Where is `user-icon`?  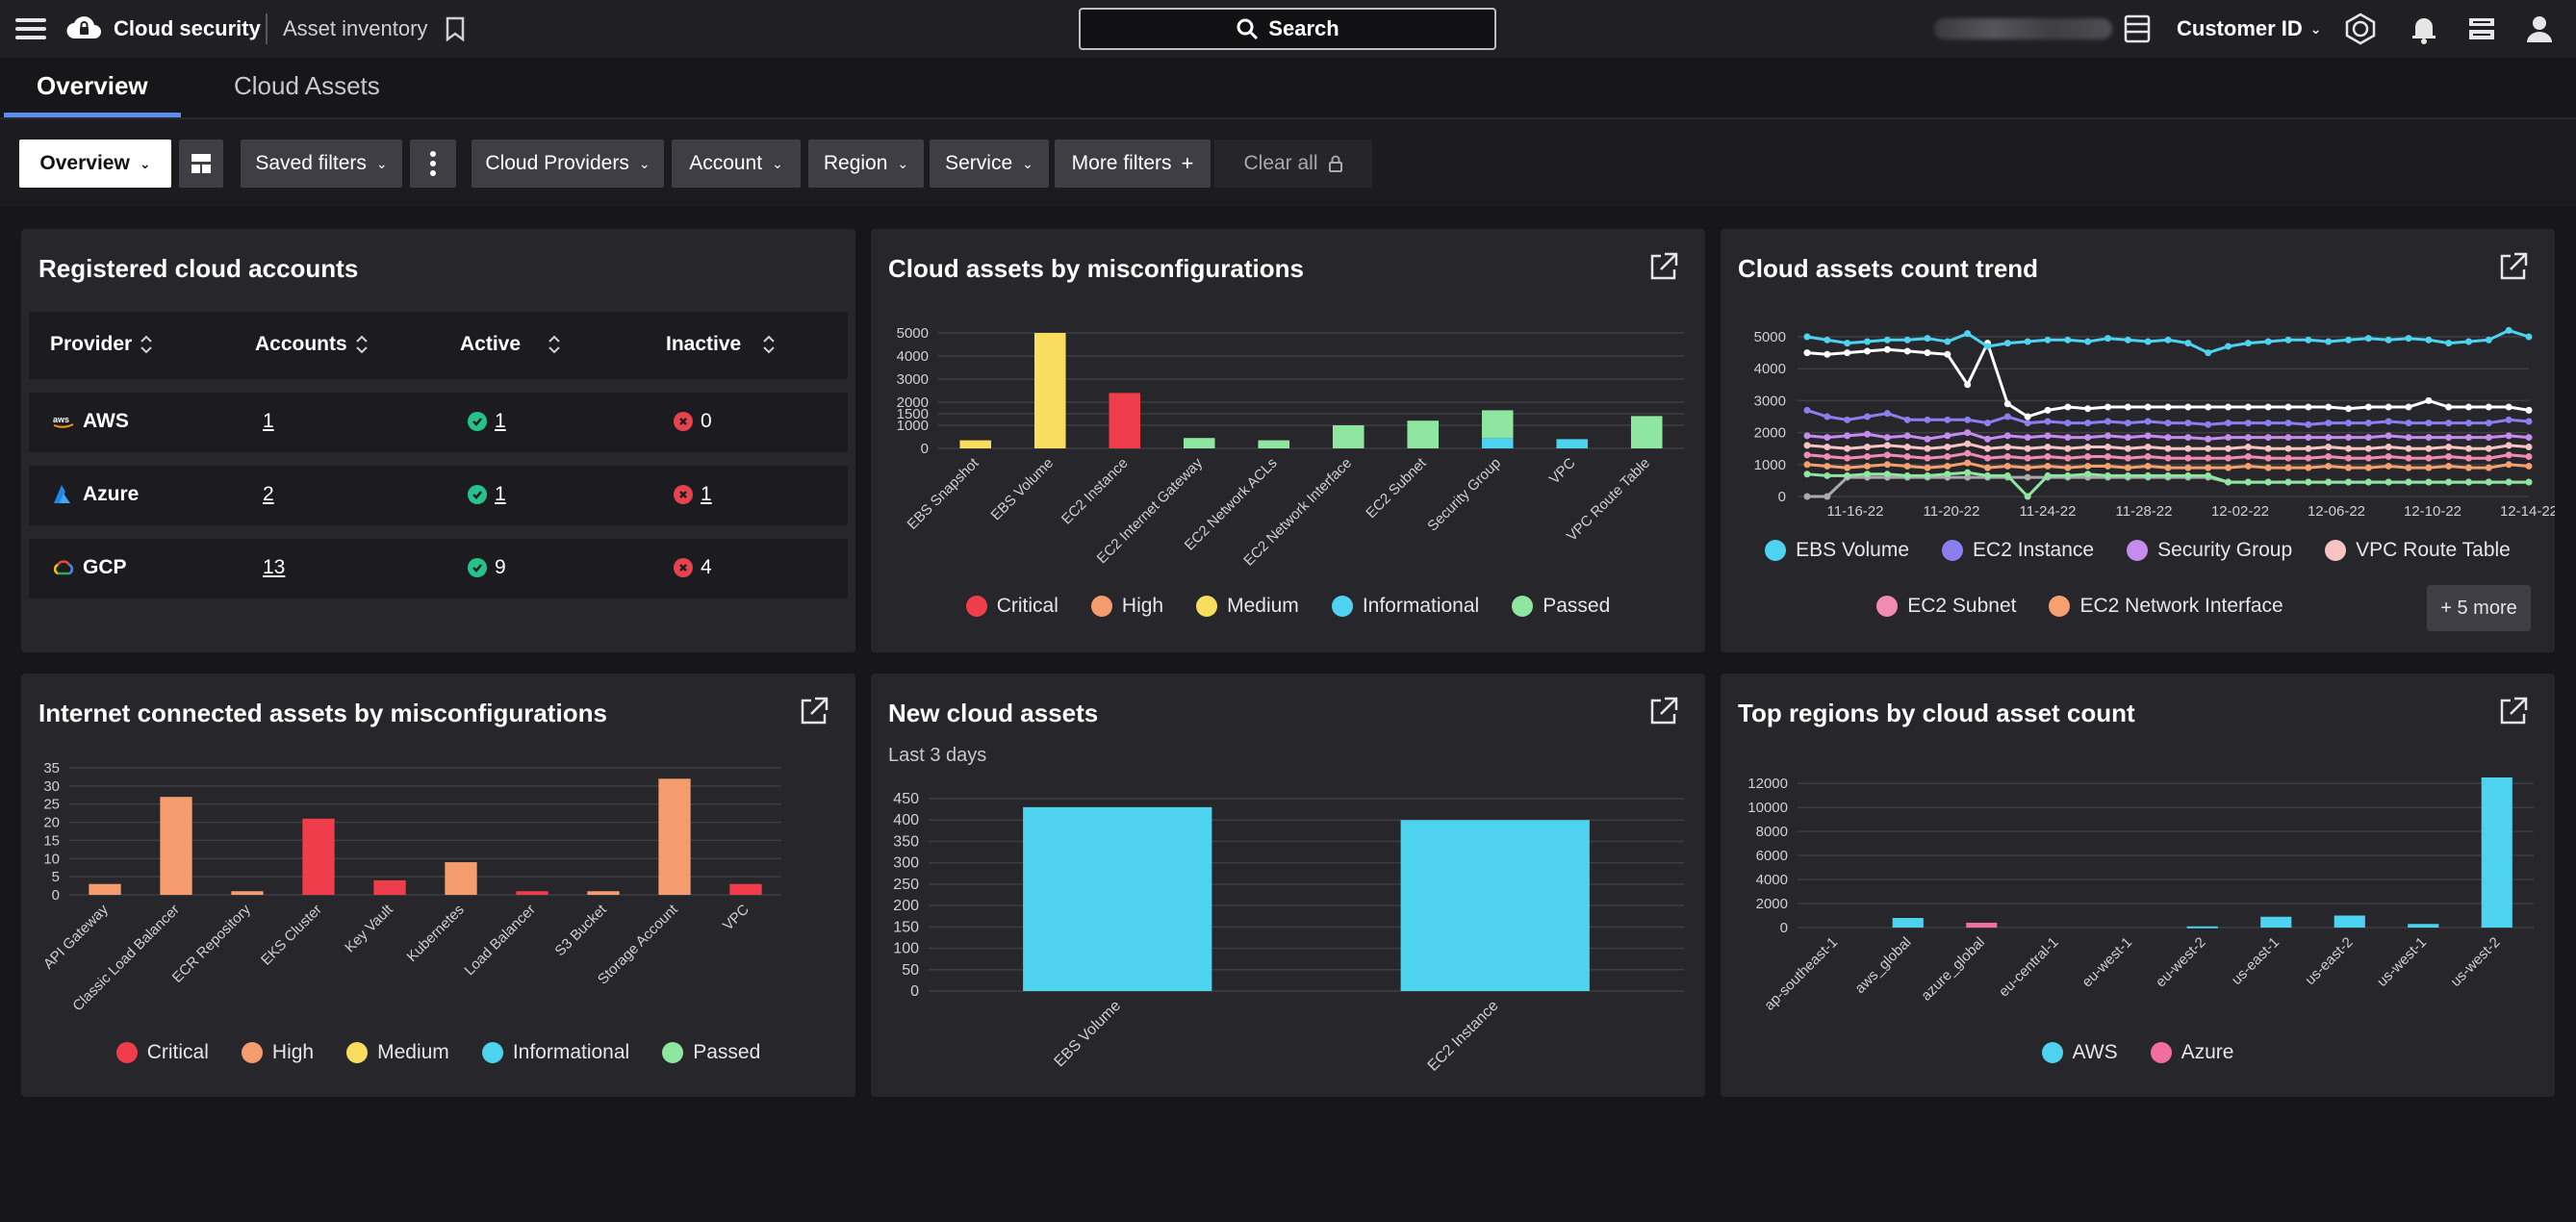
user-icon is located at coordinates (2539, 29).